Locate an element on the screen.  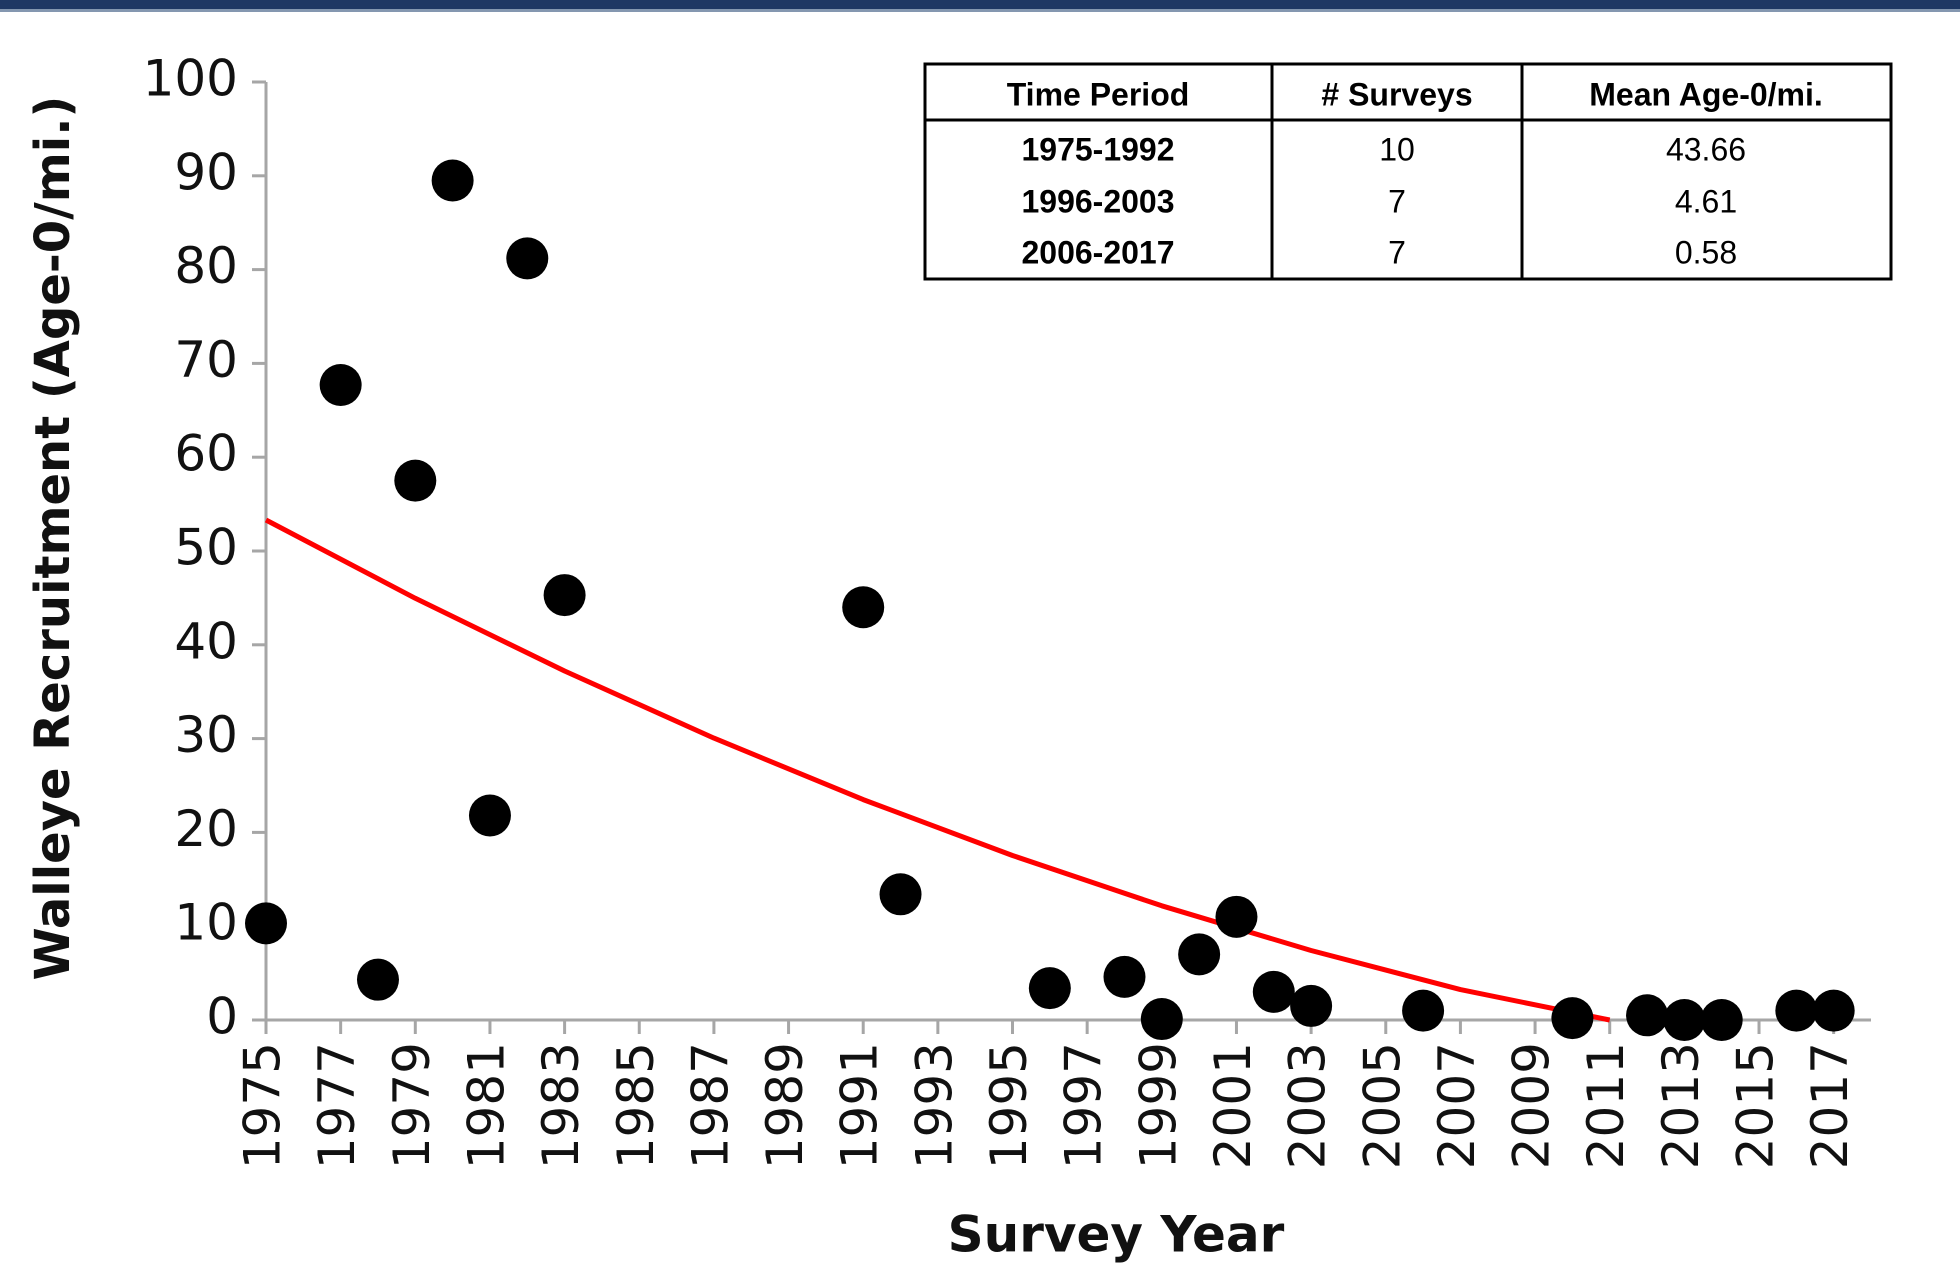
y-tick-label: 80 is located at coordinates (206, 266).